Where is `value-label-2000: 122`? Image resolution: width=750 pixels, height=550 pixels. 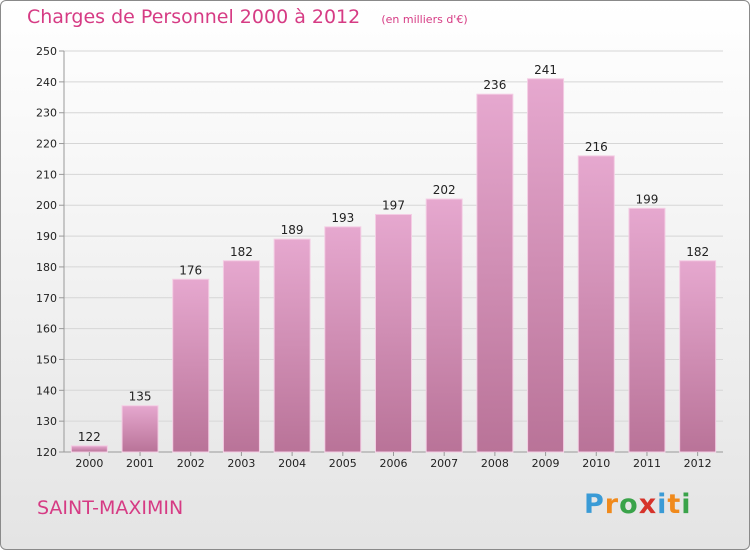 value-label-2000: 122 is located at coordinates (89, 437).